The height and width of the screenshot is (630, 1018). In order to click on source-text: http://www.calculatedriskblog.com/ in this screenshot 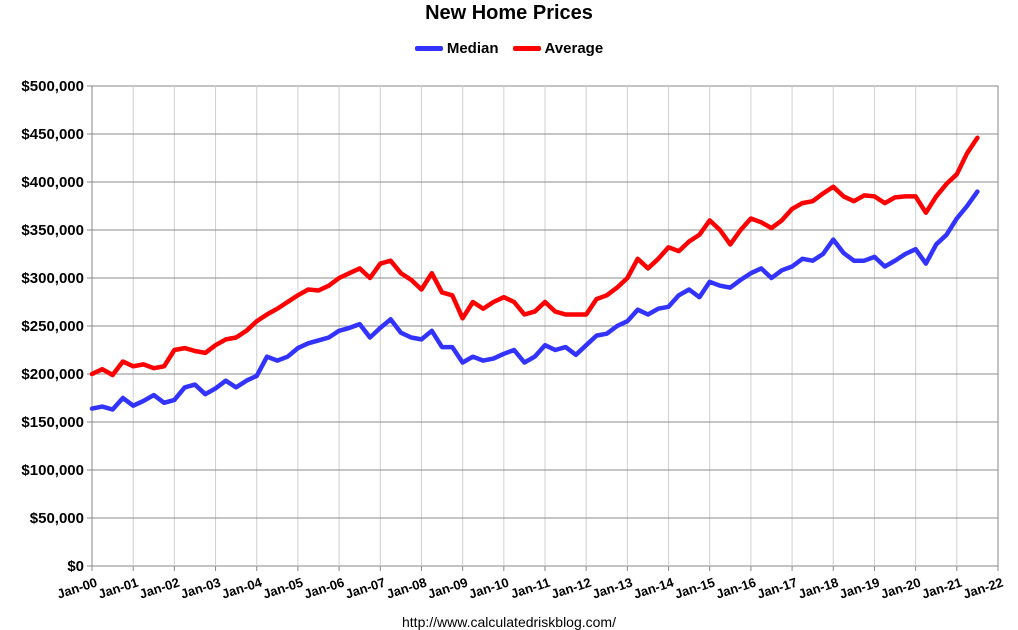, I will do `click(509, 622)`.